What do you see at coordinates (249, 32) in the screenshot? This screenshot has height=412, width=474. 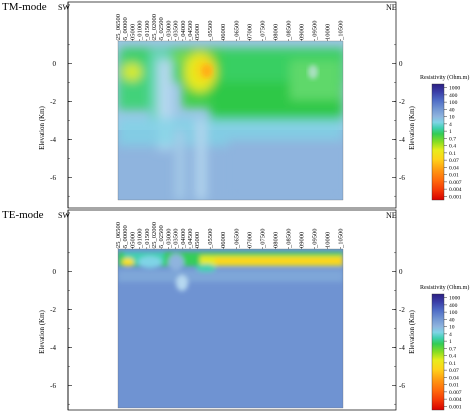 I see `tm-station-label: 07000` at bounding box center [249, 32].